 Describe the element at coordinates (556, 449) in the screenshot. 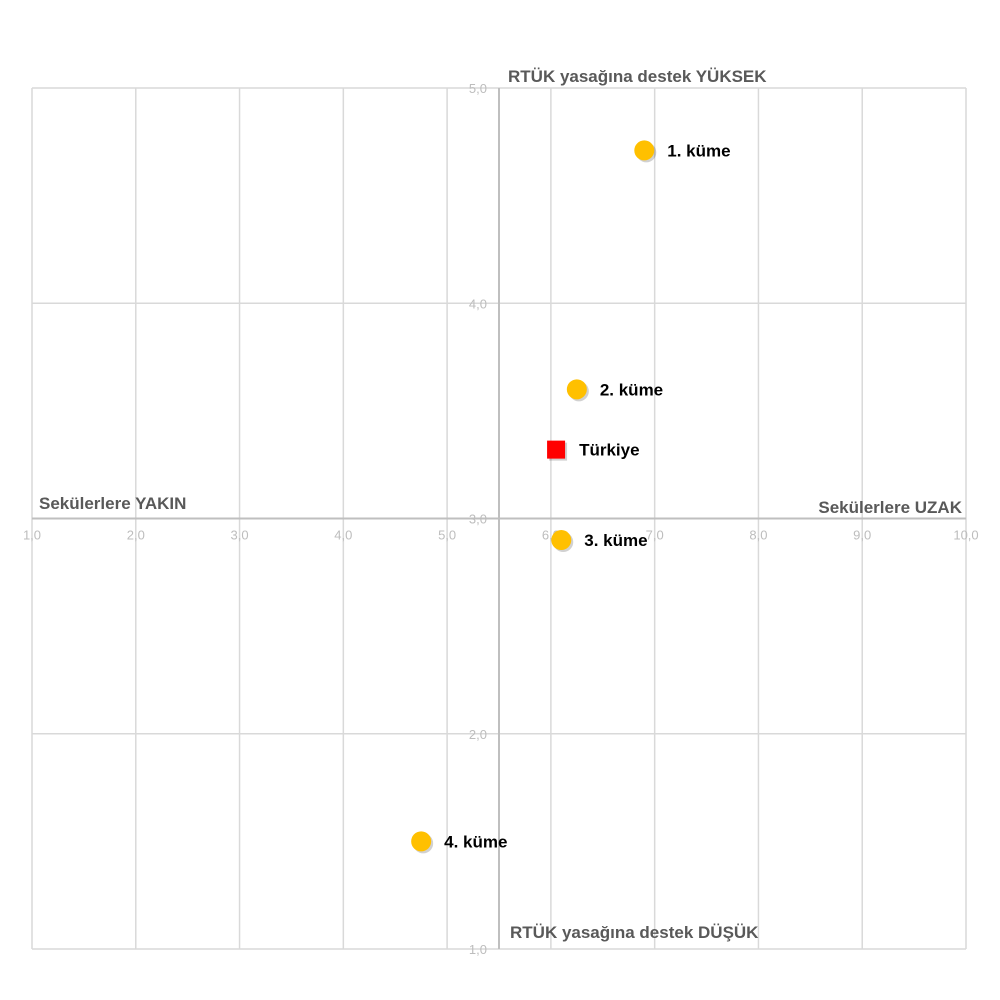

I see `point-square` at that location.